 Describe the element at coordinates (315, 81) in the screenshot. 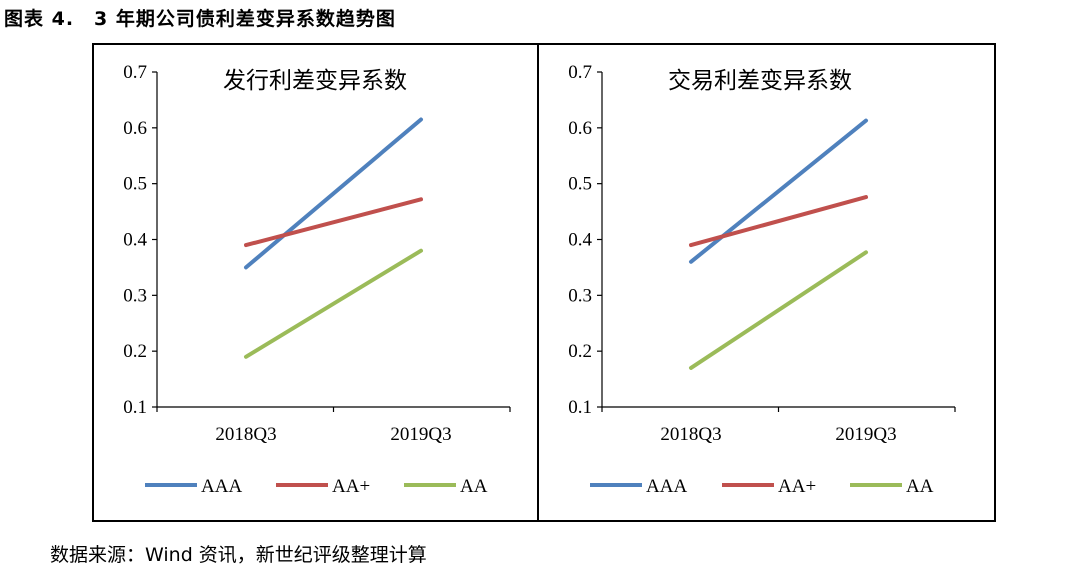

I see `chart-title: 发行利差变异系数` at that location.